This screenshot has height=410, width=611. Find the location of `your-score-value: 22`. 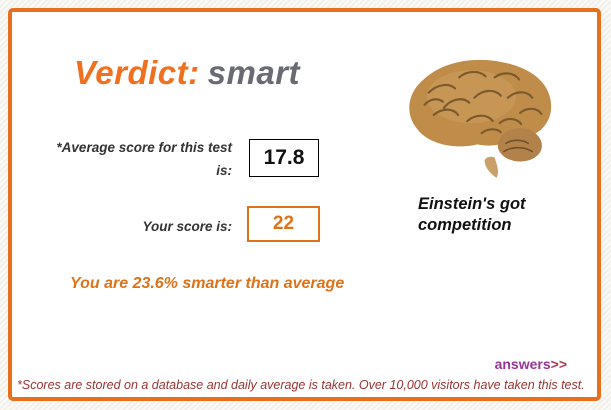

your-score-value: 22 is located at coordinates (283, 223).